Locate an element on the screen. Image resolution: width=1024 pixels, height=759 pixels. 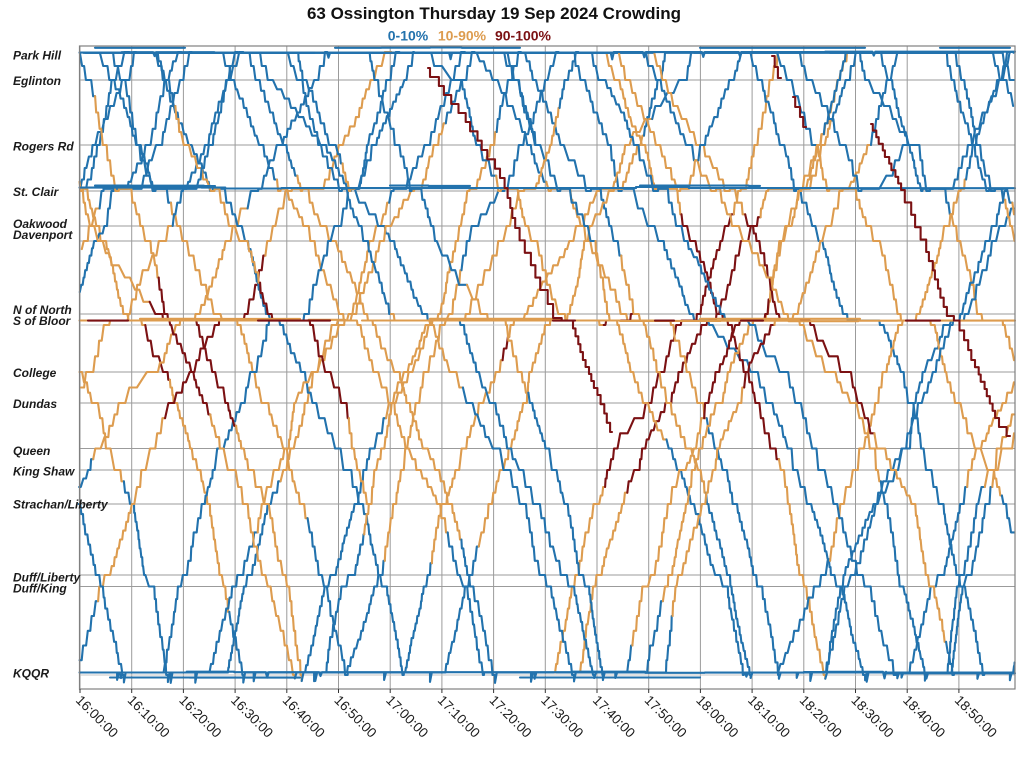
svg-text: N of North is located at coordinates (42, 310).